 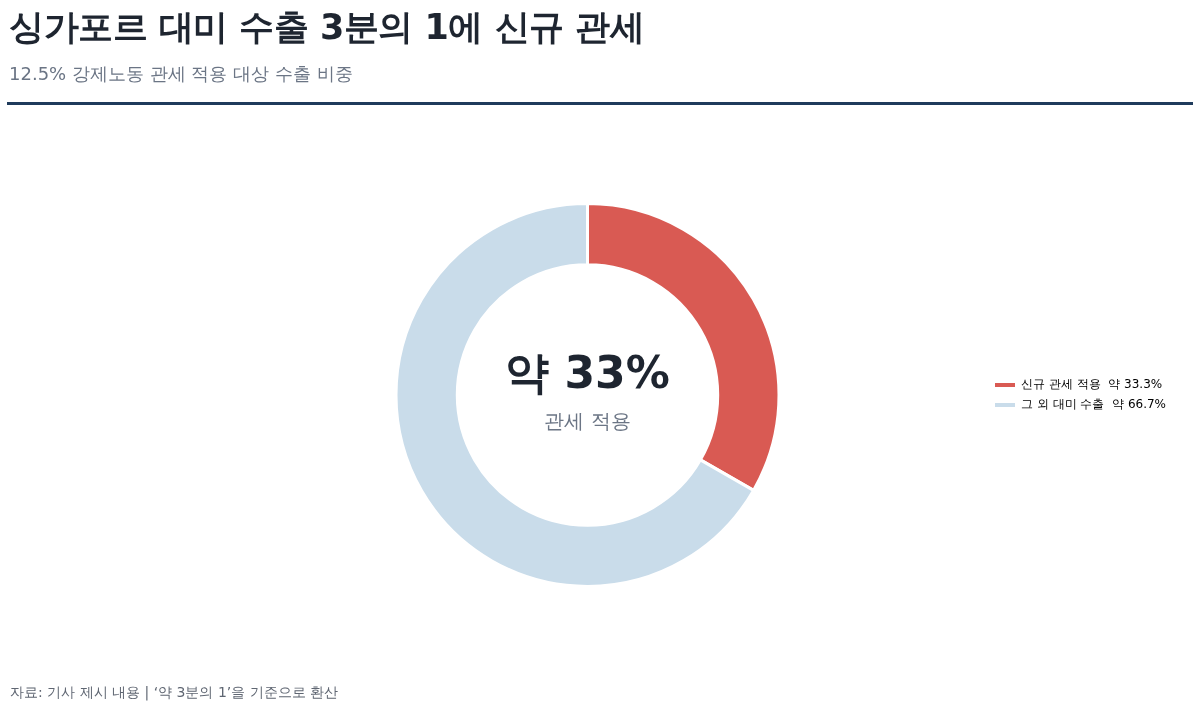 What do you see at coordinates (587, 373) in the screenshot?
I see `text: 약 33%` at bounding box center [587, 373].